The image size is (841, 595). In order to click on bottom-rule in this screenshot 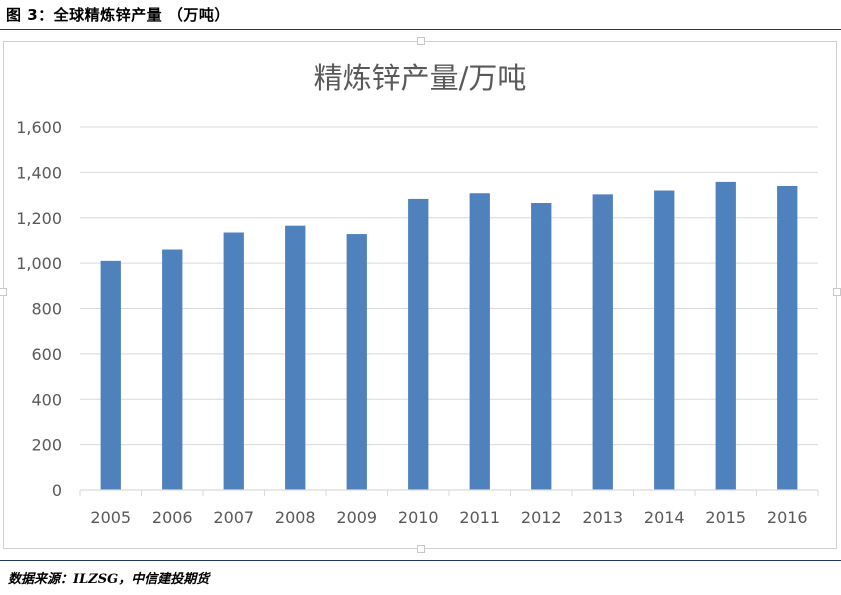, I will do `click(420, 560)`.